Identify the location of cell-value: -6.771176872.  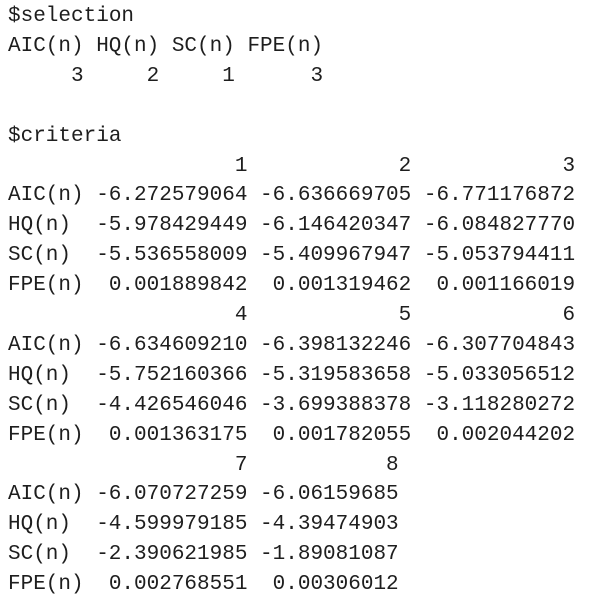
(499, 196).